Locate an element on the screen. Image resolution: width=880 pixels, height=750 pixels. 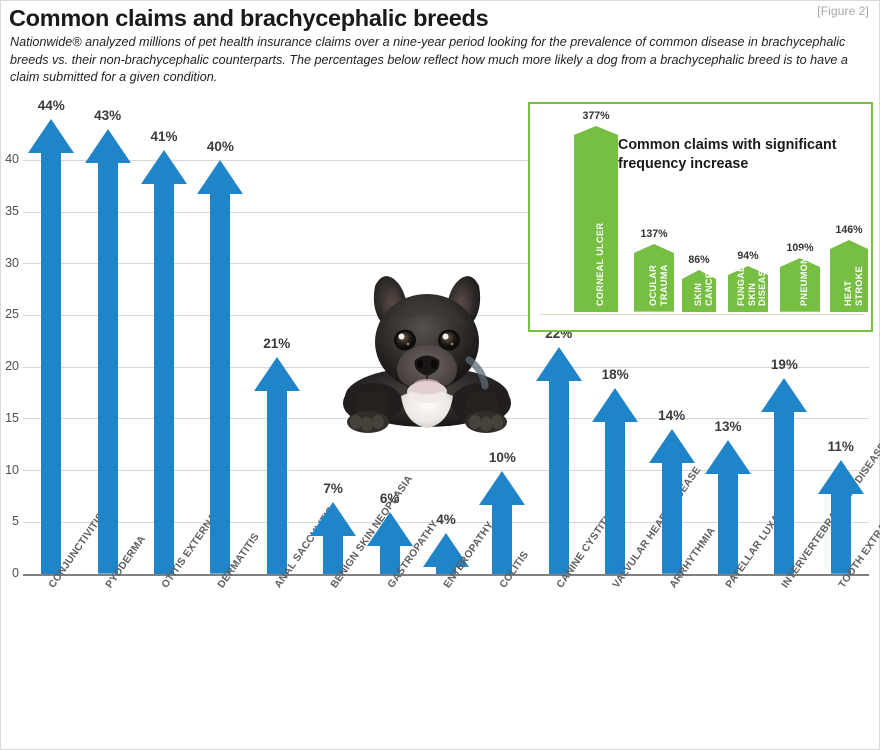
inset-bar-value-label: 137% is located at coordinates (654, 234).